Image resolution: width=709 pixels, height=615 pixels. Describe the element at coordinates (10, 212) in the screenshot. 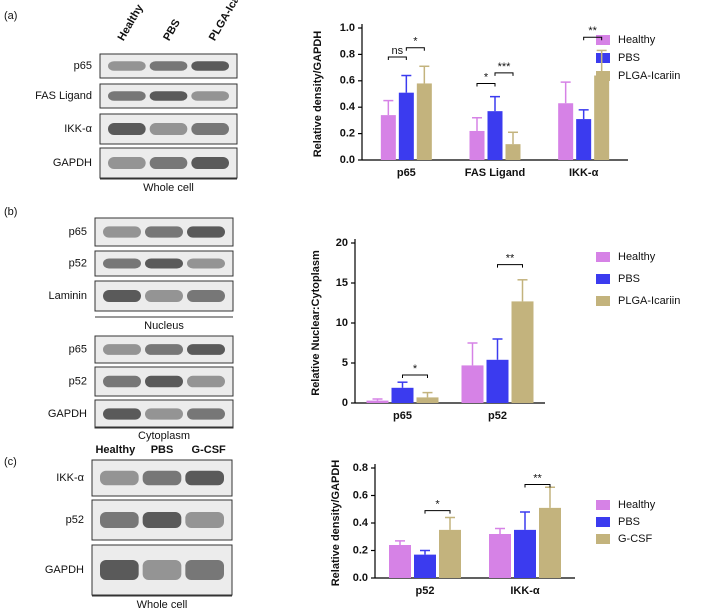

I see `panel-label: (b)` at that location.